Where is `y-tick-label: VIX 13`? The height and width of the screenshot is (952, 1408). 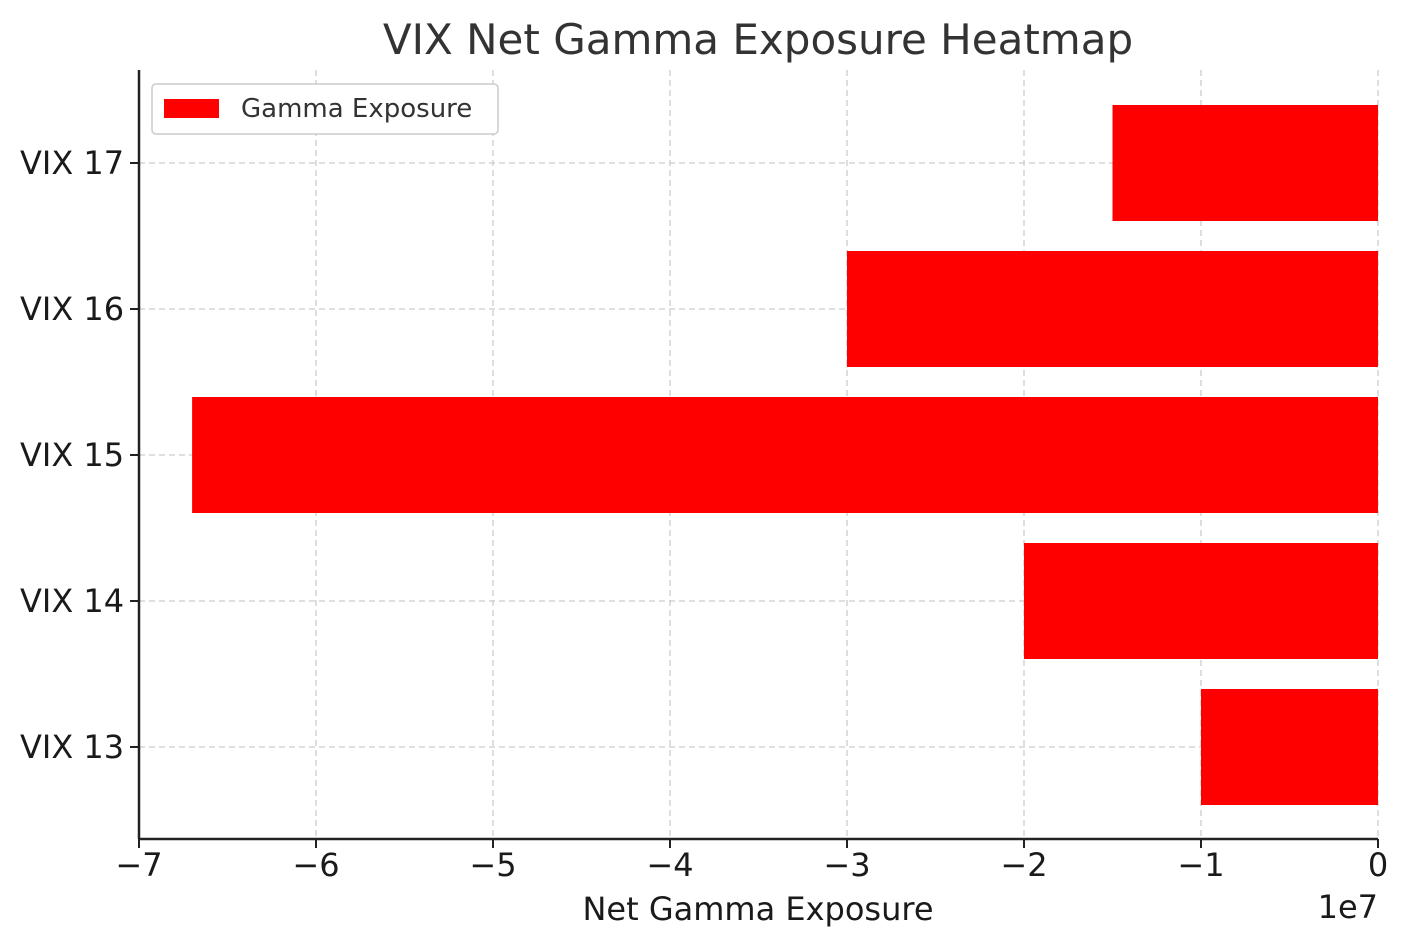
y-tick-label: VIX 13 is located at coordinates (72, 747).